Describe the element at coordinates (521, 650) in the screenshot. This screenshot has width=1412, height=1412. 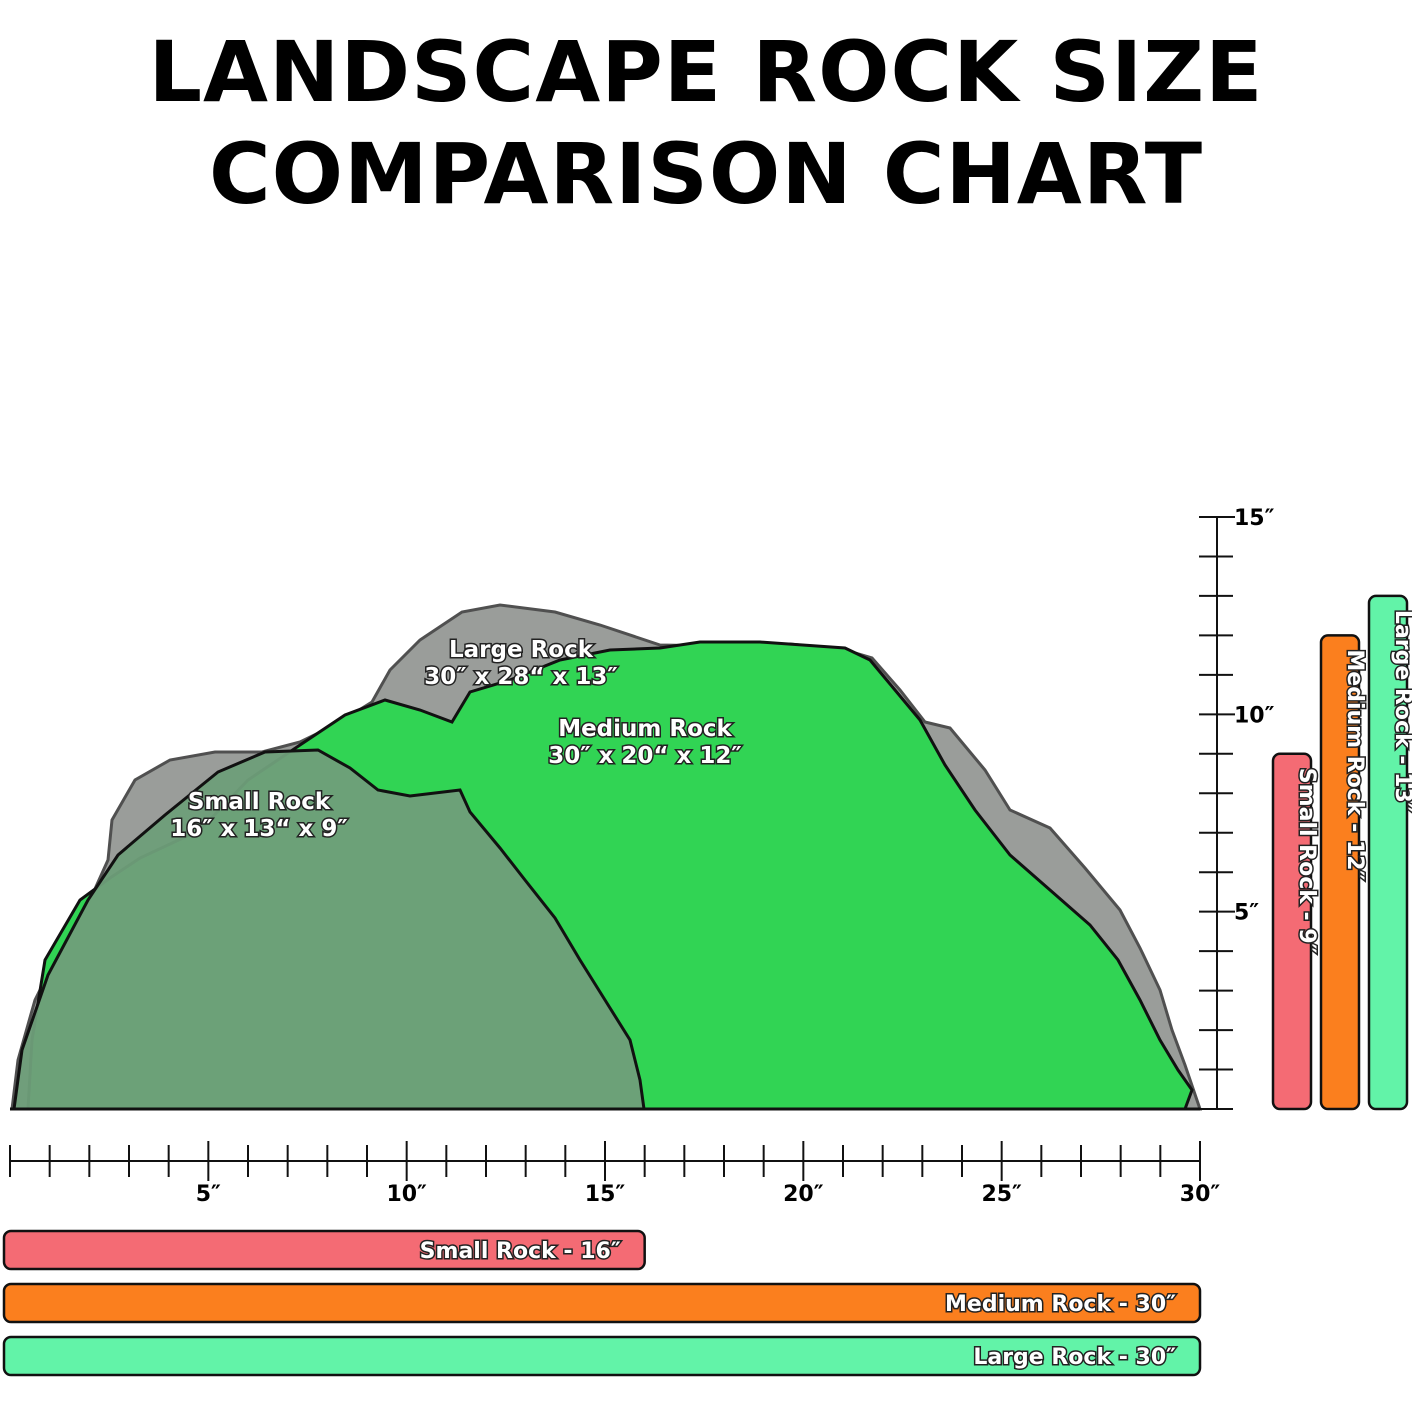
I see `large-rock-name-label: Large Rock` at that location.